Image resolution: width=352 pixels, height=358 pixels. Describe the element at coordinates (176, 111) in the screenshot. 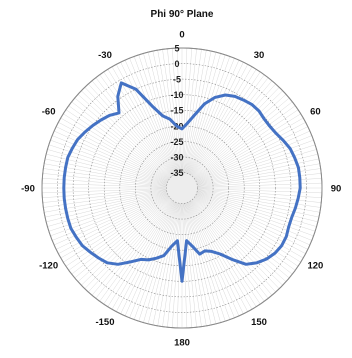

I see `radial-tick-label: -15` at that location.